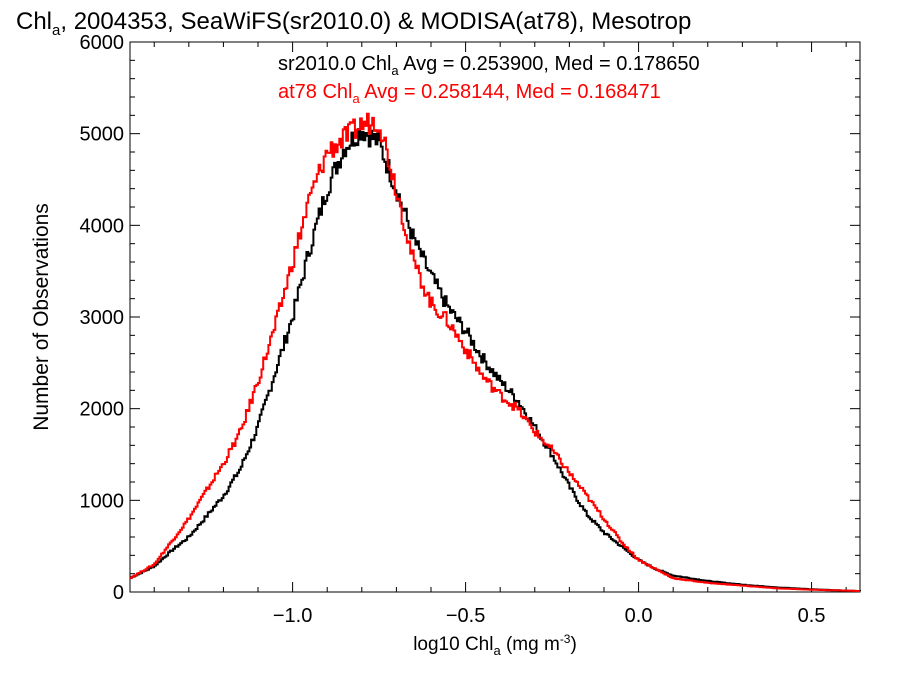  What do you see at coordinates (102, 501) in the screenshot?
I see `y-tick-label: 1000` at bounding box center [102, 501].